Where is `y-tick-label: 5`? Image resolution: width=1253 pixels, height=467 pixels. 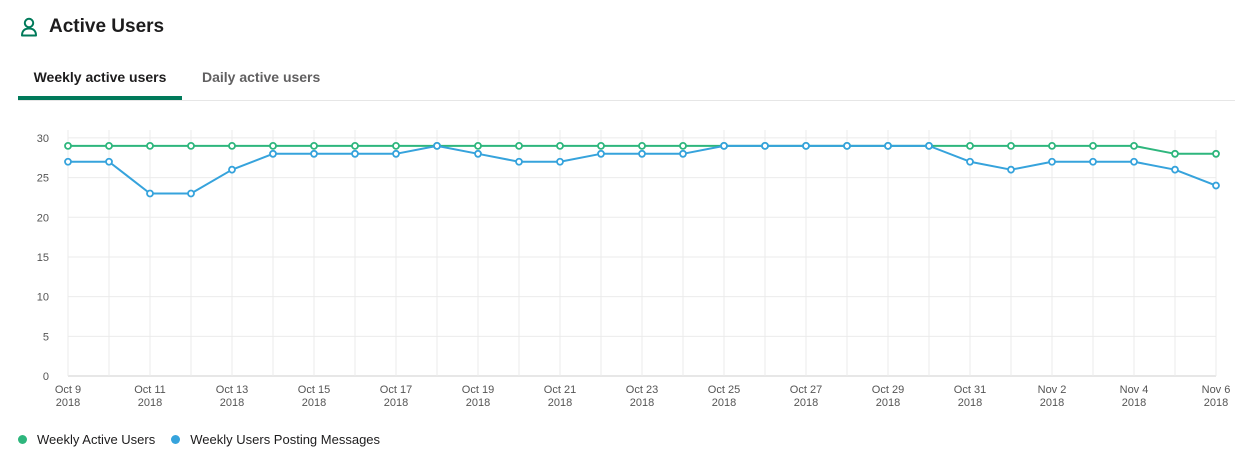
y-tick-label: 5 is located at coordinates (46, 337).